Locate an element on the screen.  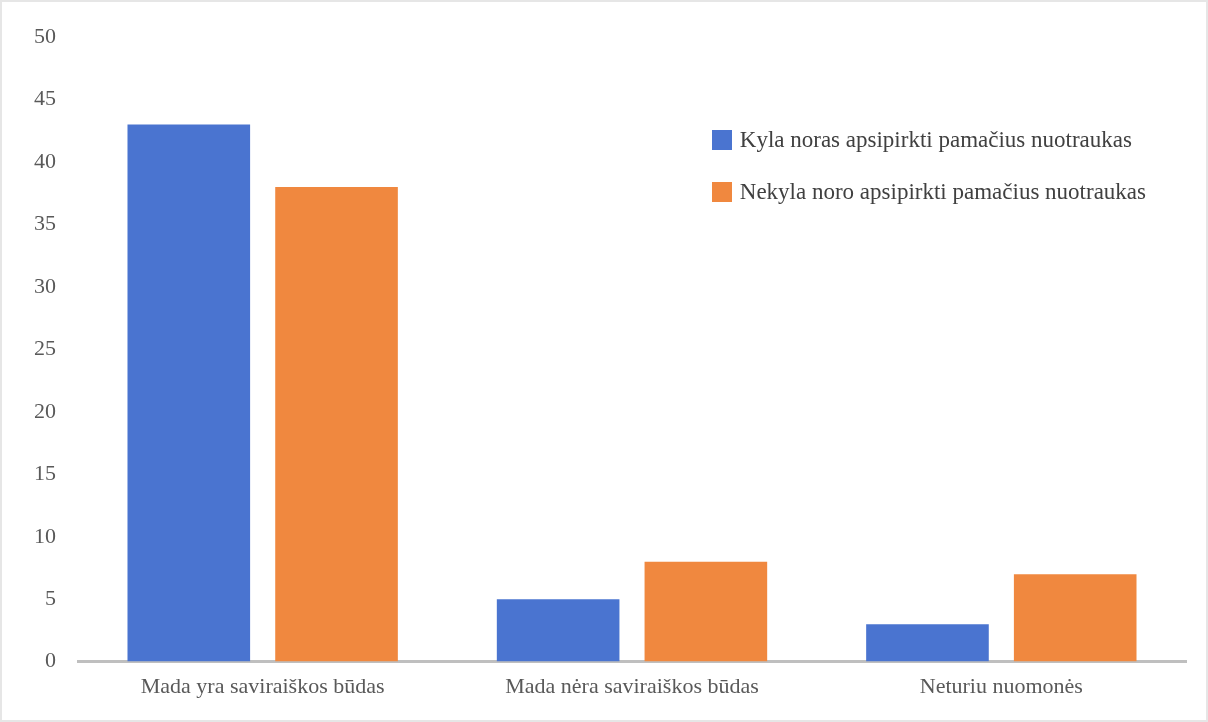
legend-label: Kyla noras apsipirkti pamačius nuotraukas is located at coordinates (935, 140).